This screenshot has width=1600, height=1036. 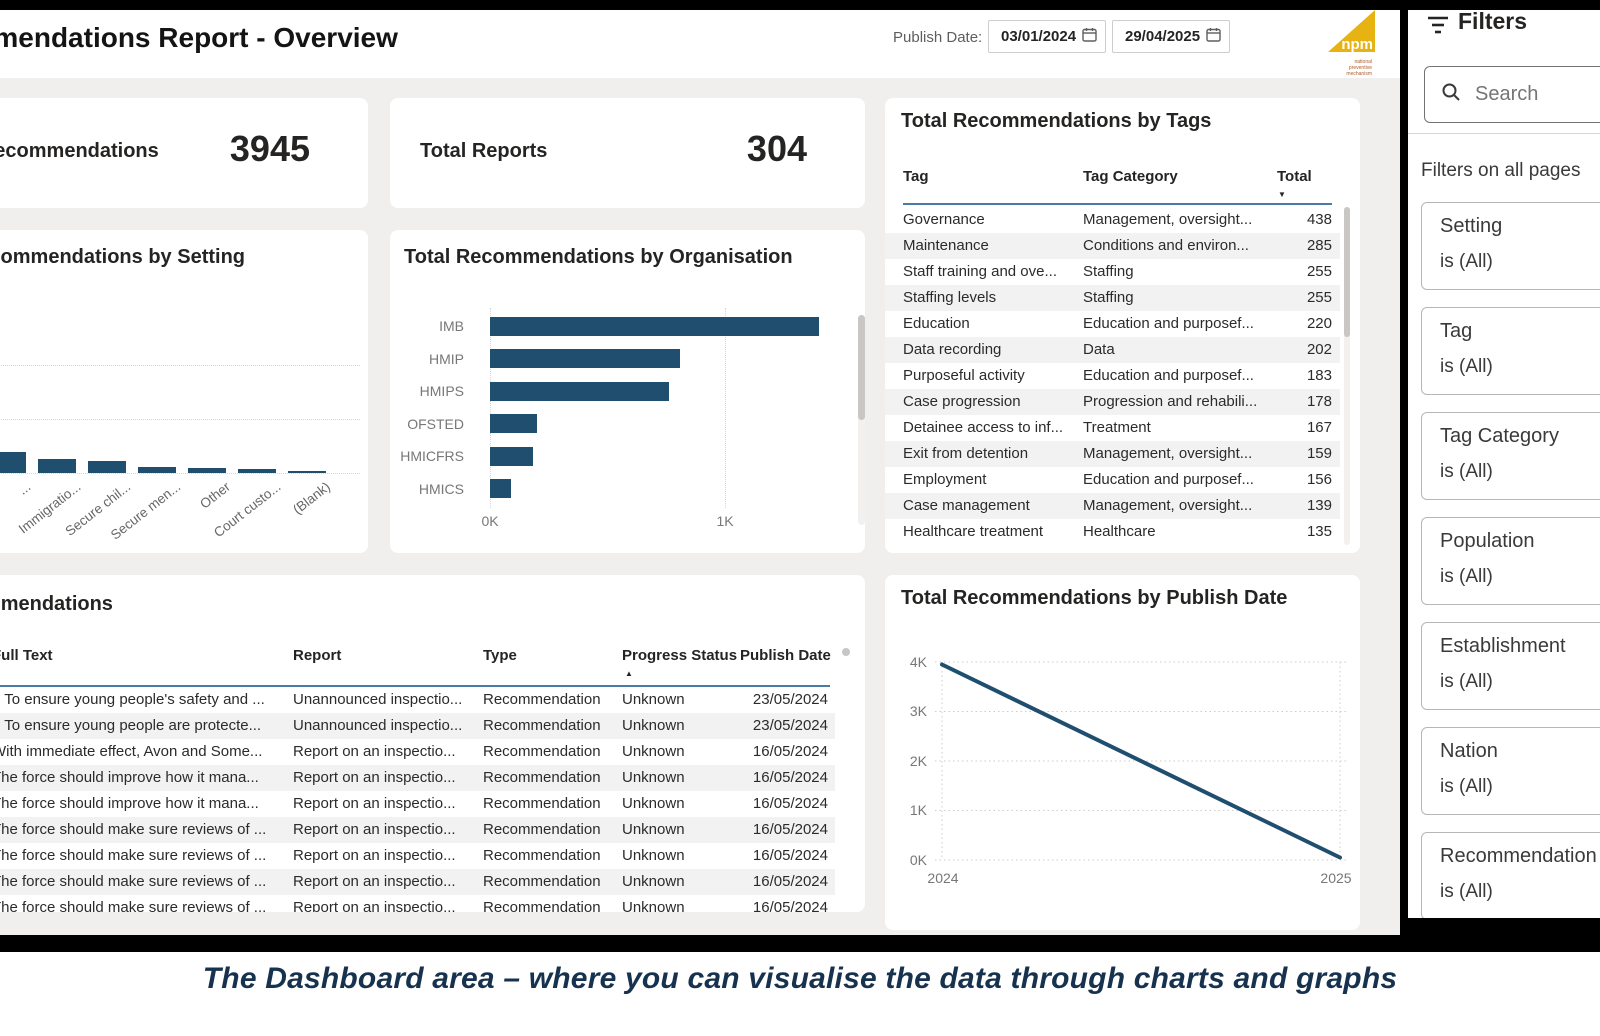 What do you see at coordinates (1536, 94) in the screenshot?
I see `search-input` at bounding box center [1536, 94].